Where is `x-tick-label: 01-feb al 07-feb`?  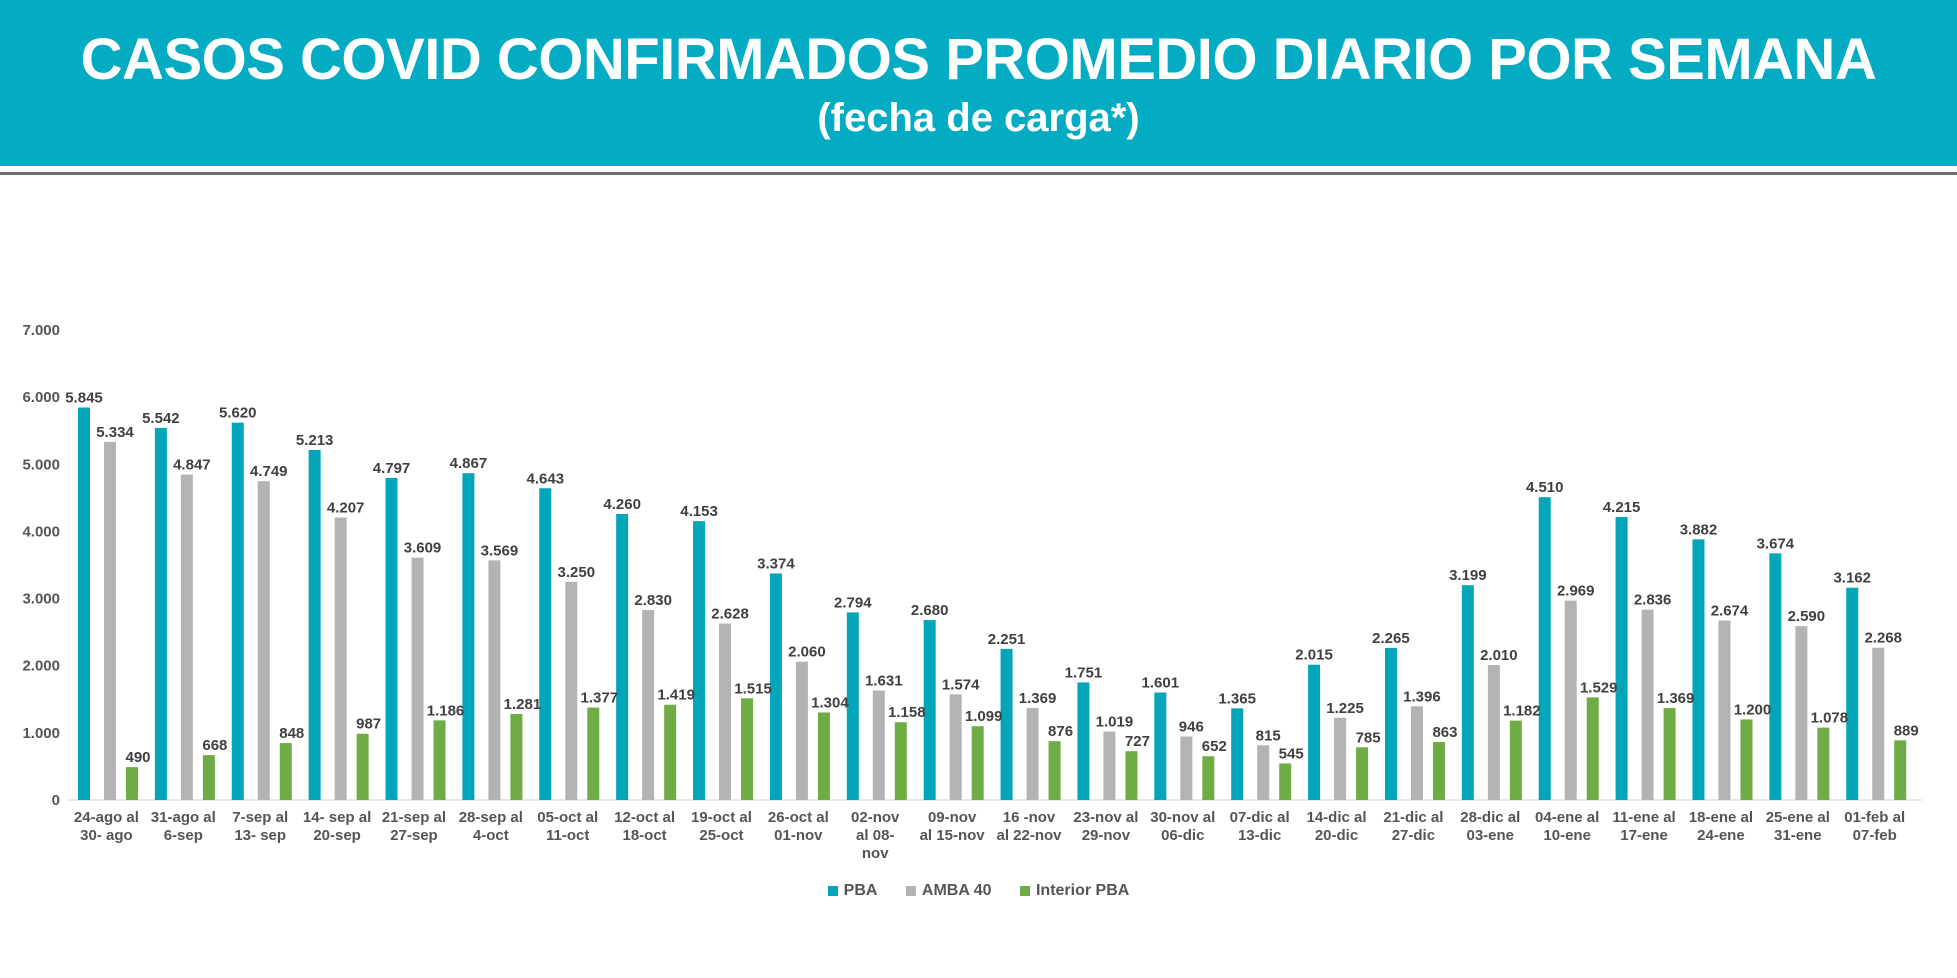 x-tick-label: 01-feb al 07-feb is located at coordinates (1874, 826).